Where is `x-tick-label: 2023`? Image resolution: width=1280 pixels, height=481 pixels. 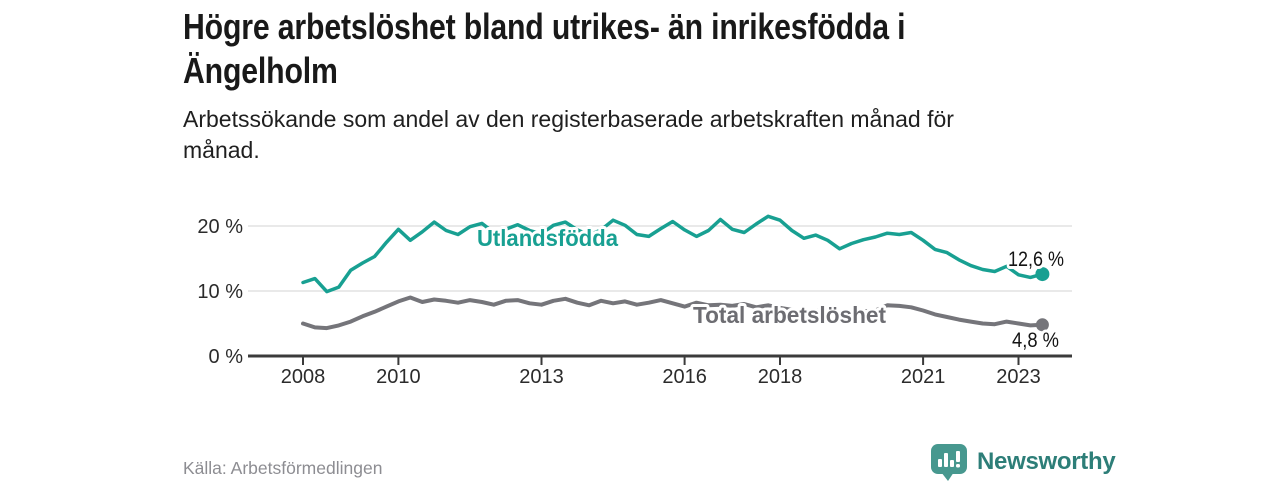
x-tick-label: 2023 is located at coordinates (1018, 377).